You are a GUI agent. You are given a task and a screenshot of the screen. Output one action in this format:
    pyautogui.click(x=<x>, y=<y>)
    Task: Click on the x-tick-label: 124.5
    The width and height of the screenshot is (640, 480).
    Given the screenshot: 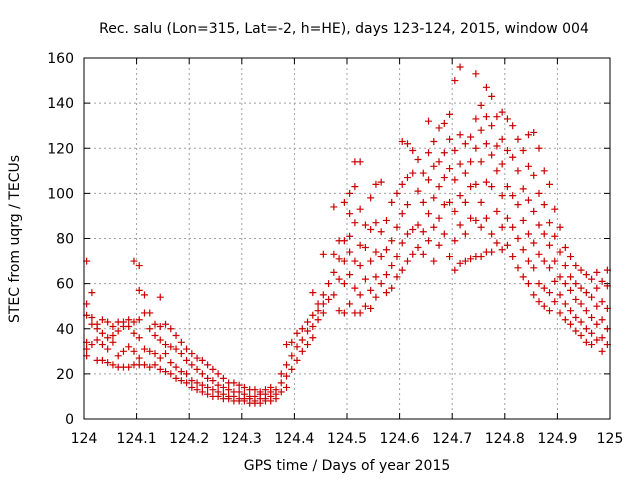 What is the action you would take?
    pyautogui.click(x=347, y=439)
    